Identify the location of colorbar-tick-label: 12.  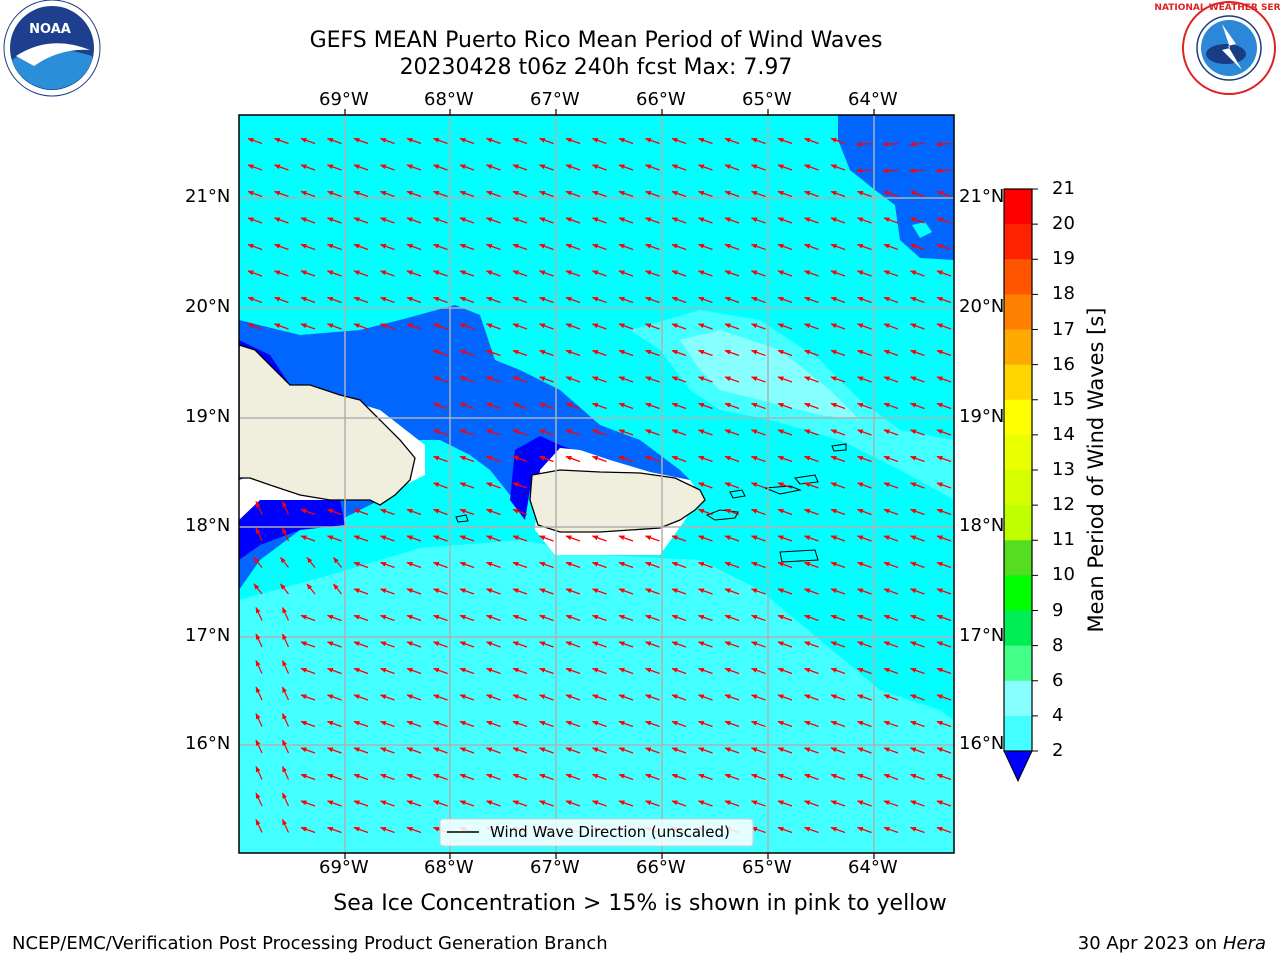
(1063, 505).